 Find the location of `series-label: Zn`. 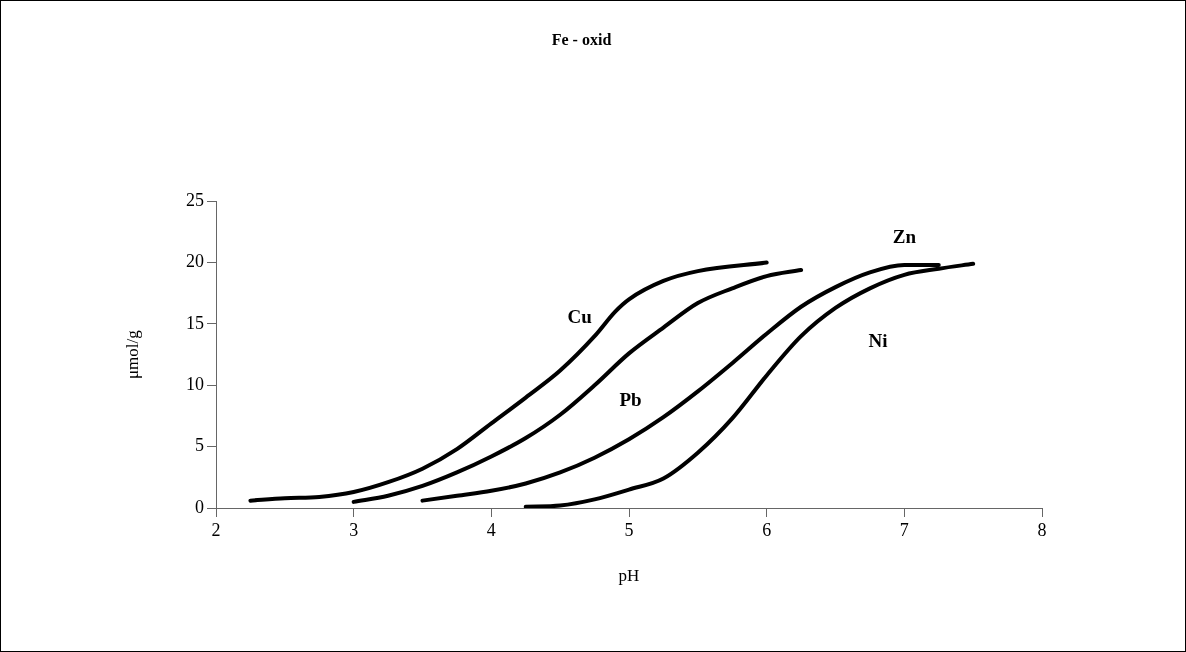

series-label: Zn is located at coordinates (904, 236).